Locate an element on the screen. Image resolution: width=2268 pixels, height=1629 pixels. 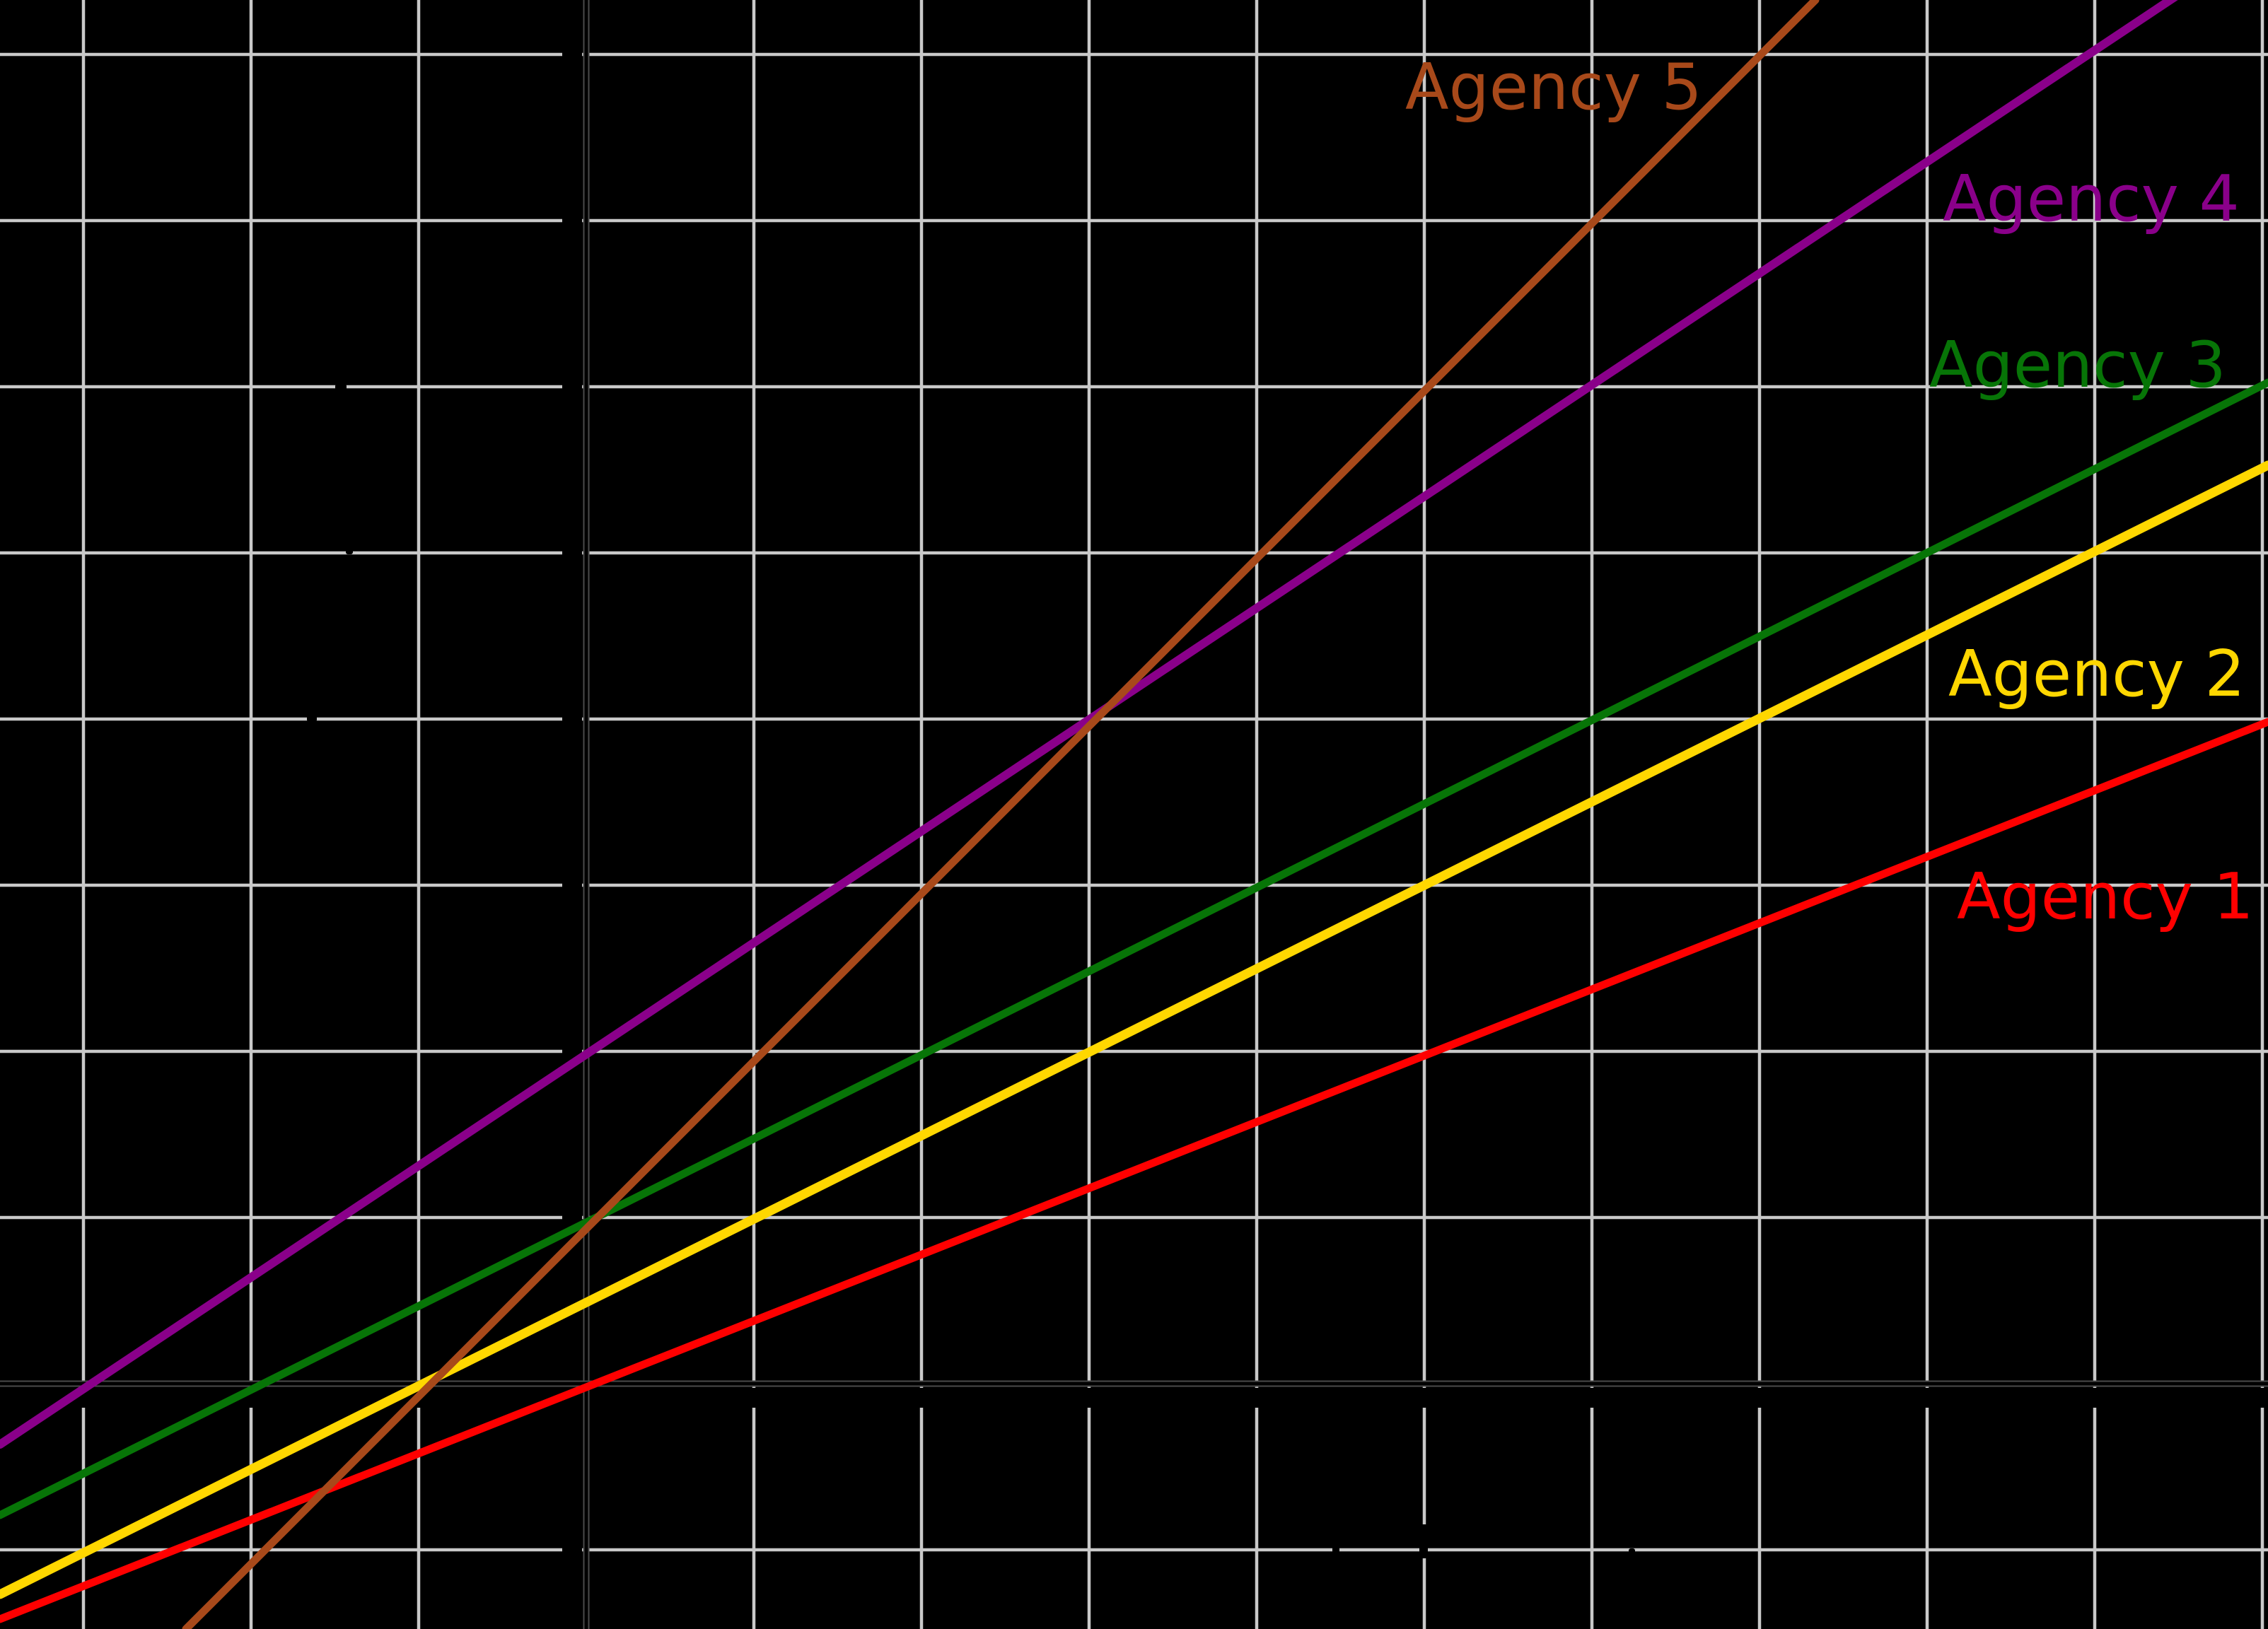
series-label-agency-5: Agency 5 is located at coordinates (1553, 87).